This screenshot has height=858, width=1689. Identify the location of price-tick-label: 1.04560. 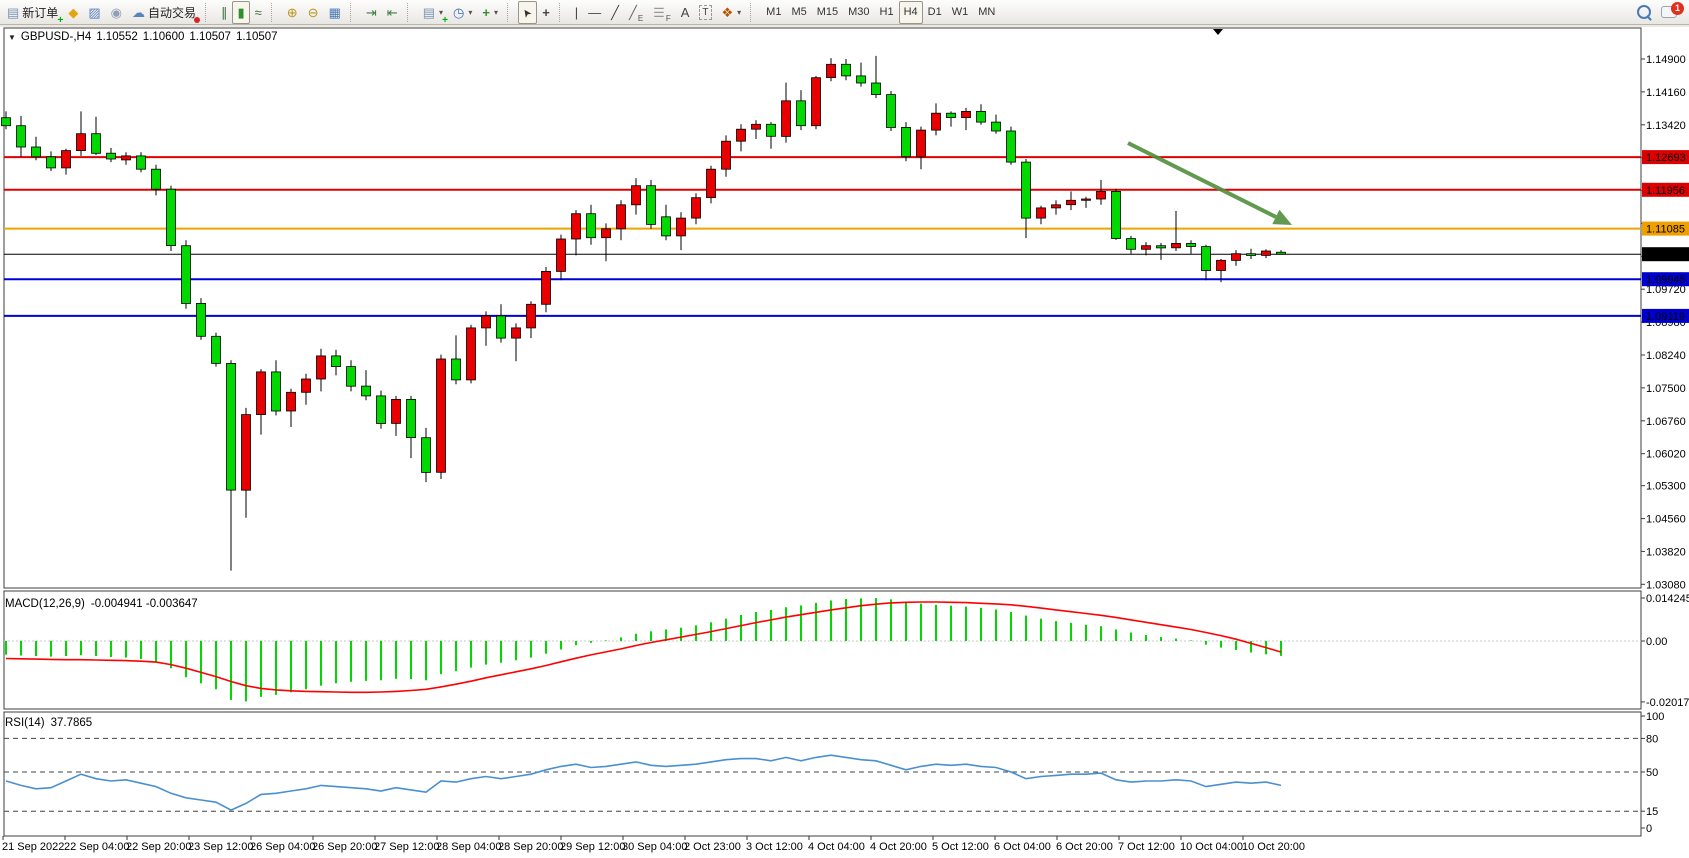
(1666, 520).